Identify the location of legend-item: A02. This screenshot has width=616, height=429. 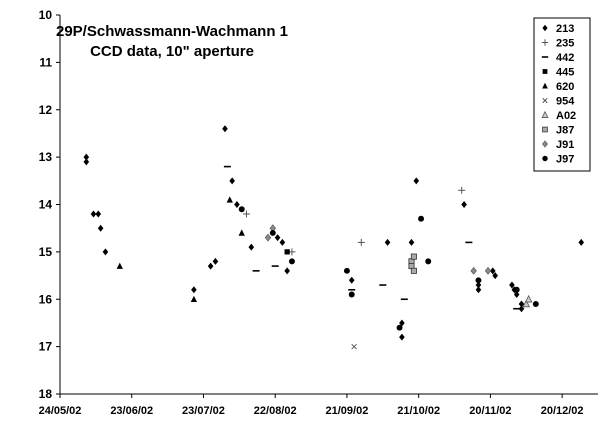
(558, 116).